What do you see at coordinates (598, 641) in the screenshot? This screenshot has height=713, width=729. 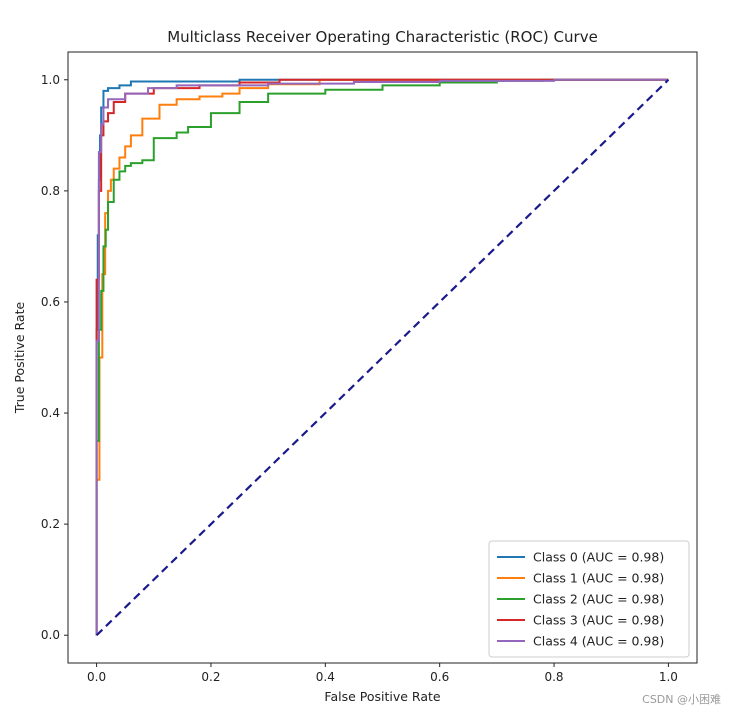 I see `legend-entry-label: Class 4 (AUC = 0.98)` at bounding box center [598, 641].